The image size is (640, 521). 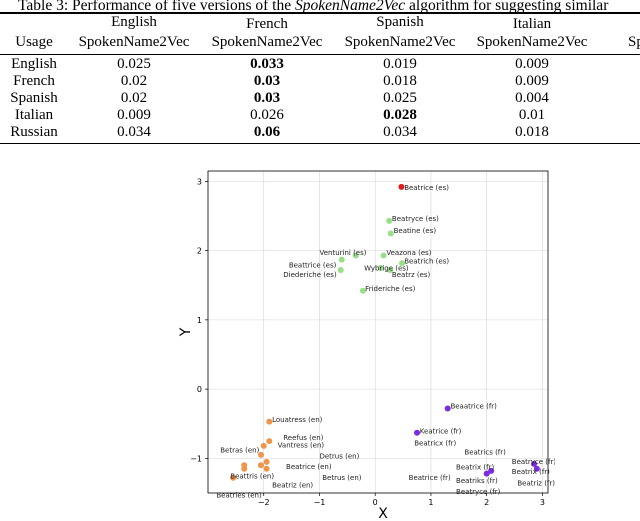 What do you see at coordinates (350, 7) in the screenshot?
I see `caption-emphasis: SpokenName2Vec` at bounding box center [350, 7].